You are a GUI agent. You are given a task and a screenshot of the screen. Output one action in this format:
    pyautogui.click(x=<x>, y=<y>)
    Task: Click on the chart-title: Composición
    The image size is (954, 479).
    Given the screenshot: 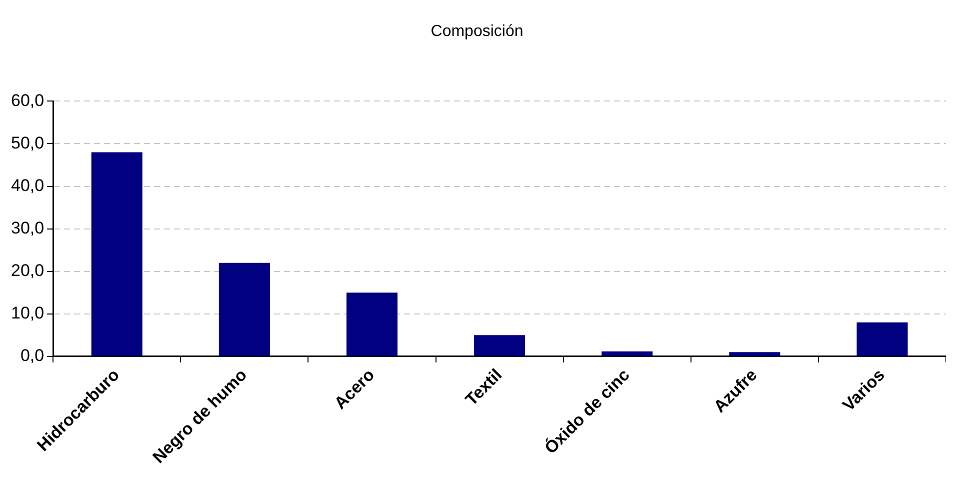 What is the action you would take?
    pyautogui.click(x=477, y=31)
    